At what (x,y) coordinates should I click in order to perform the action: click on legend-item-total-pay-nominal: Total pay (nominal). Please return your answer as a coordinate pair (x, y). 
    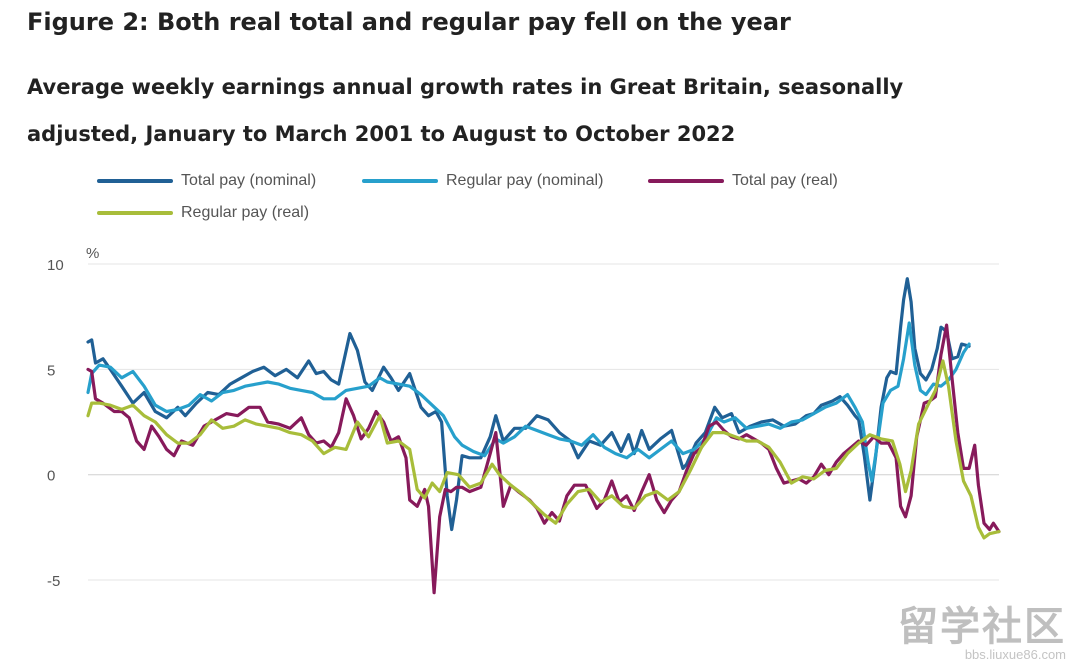
    Looking at the image, I should click on (206, 181).